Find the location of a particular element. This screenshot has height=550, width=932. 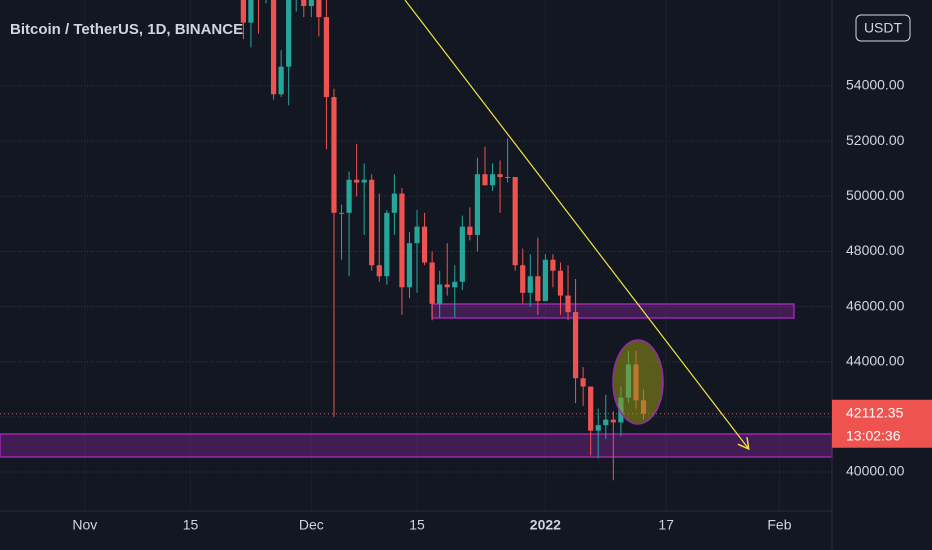

chart-title: Bitcoin / TetherUS, 1D, BINANCE is located at coordinates (126, 29).